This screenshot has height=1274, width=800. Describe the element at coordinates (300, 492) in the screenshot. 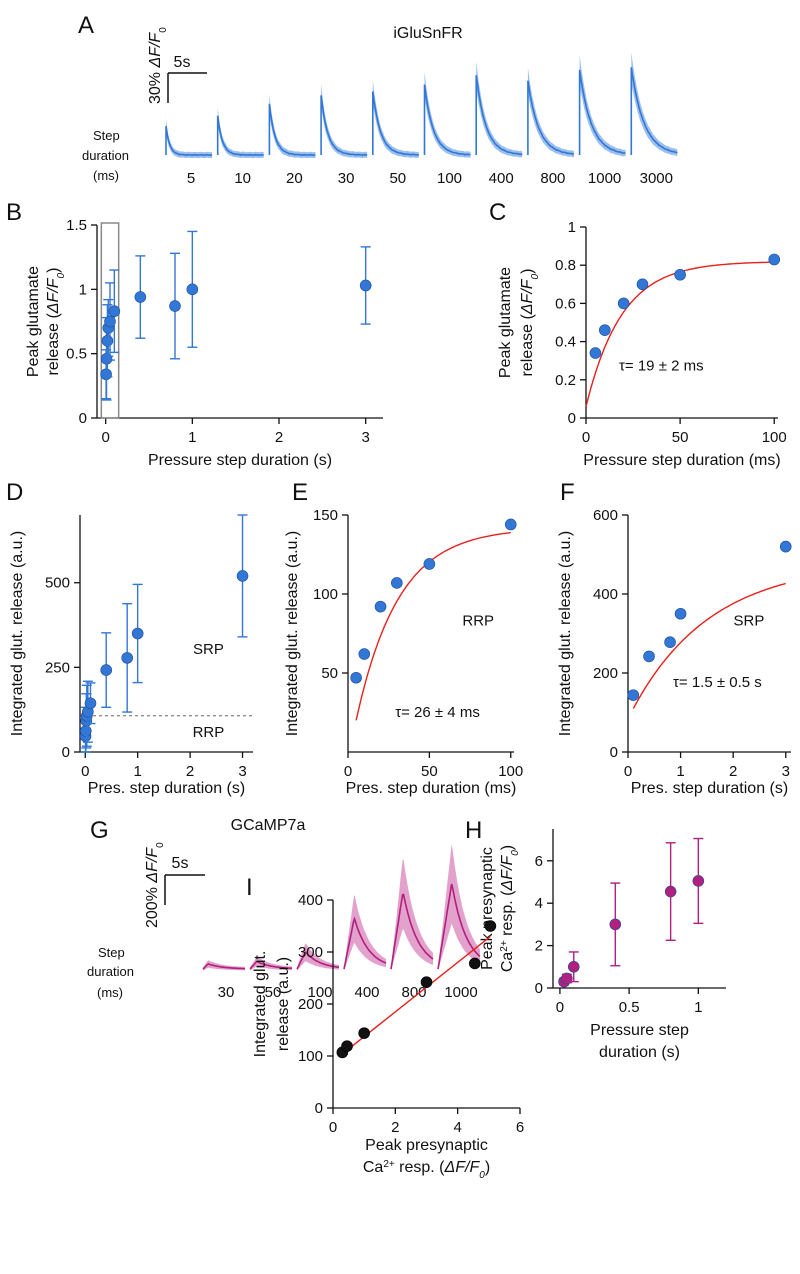

I see `panel-e-letter: E` at that location.